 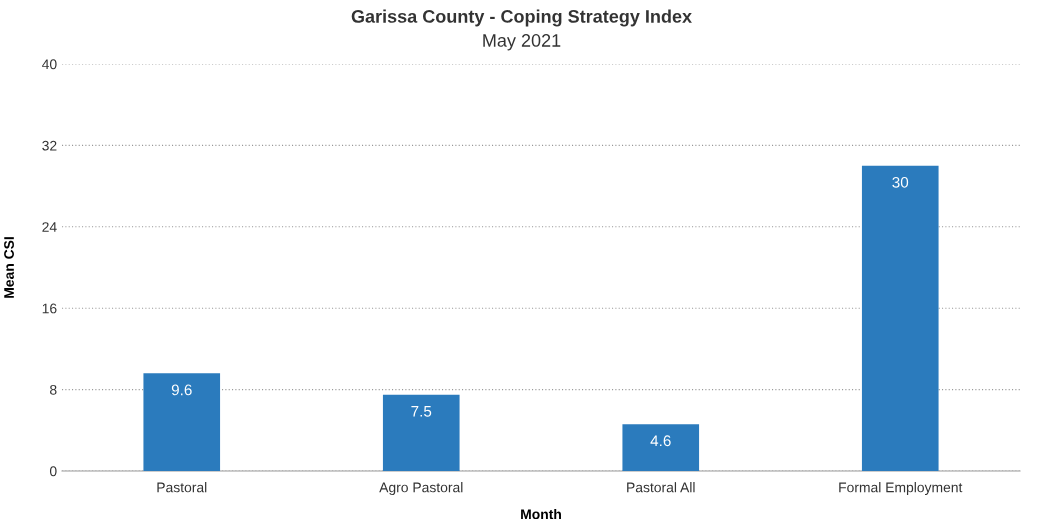 I want to click on x-tick-label: Pastoral, so click(x=182, y=487).